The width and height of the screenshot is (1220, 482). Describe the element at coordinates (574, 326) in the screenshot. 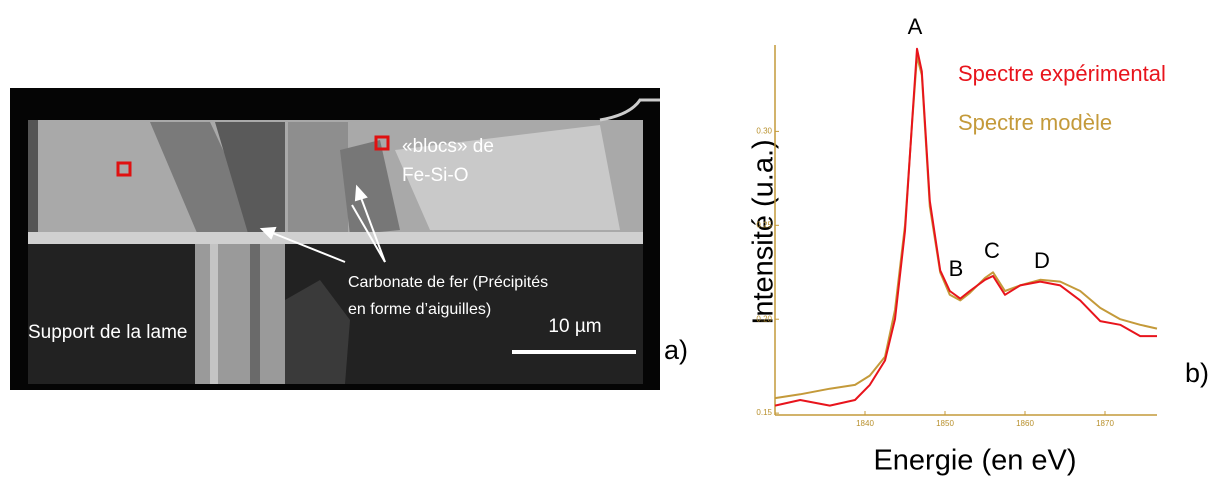

I see `scale-label: 10 µm` at that location.